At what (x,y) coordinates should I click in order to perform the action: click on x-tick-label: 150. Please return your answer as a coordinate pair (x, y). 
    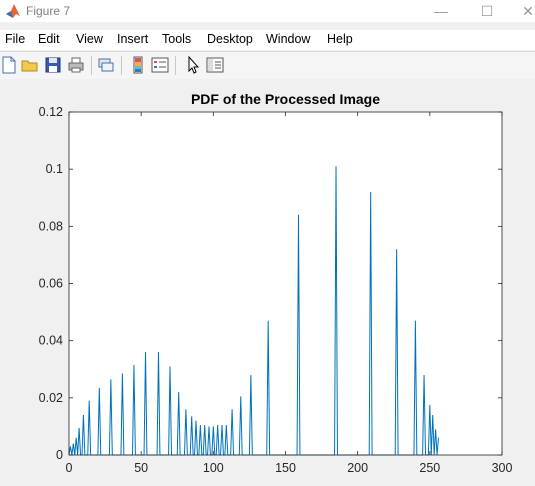
    Looking at the image, I should click on (285, 468).